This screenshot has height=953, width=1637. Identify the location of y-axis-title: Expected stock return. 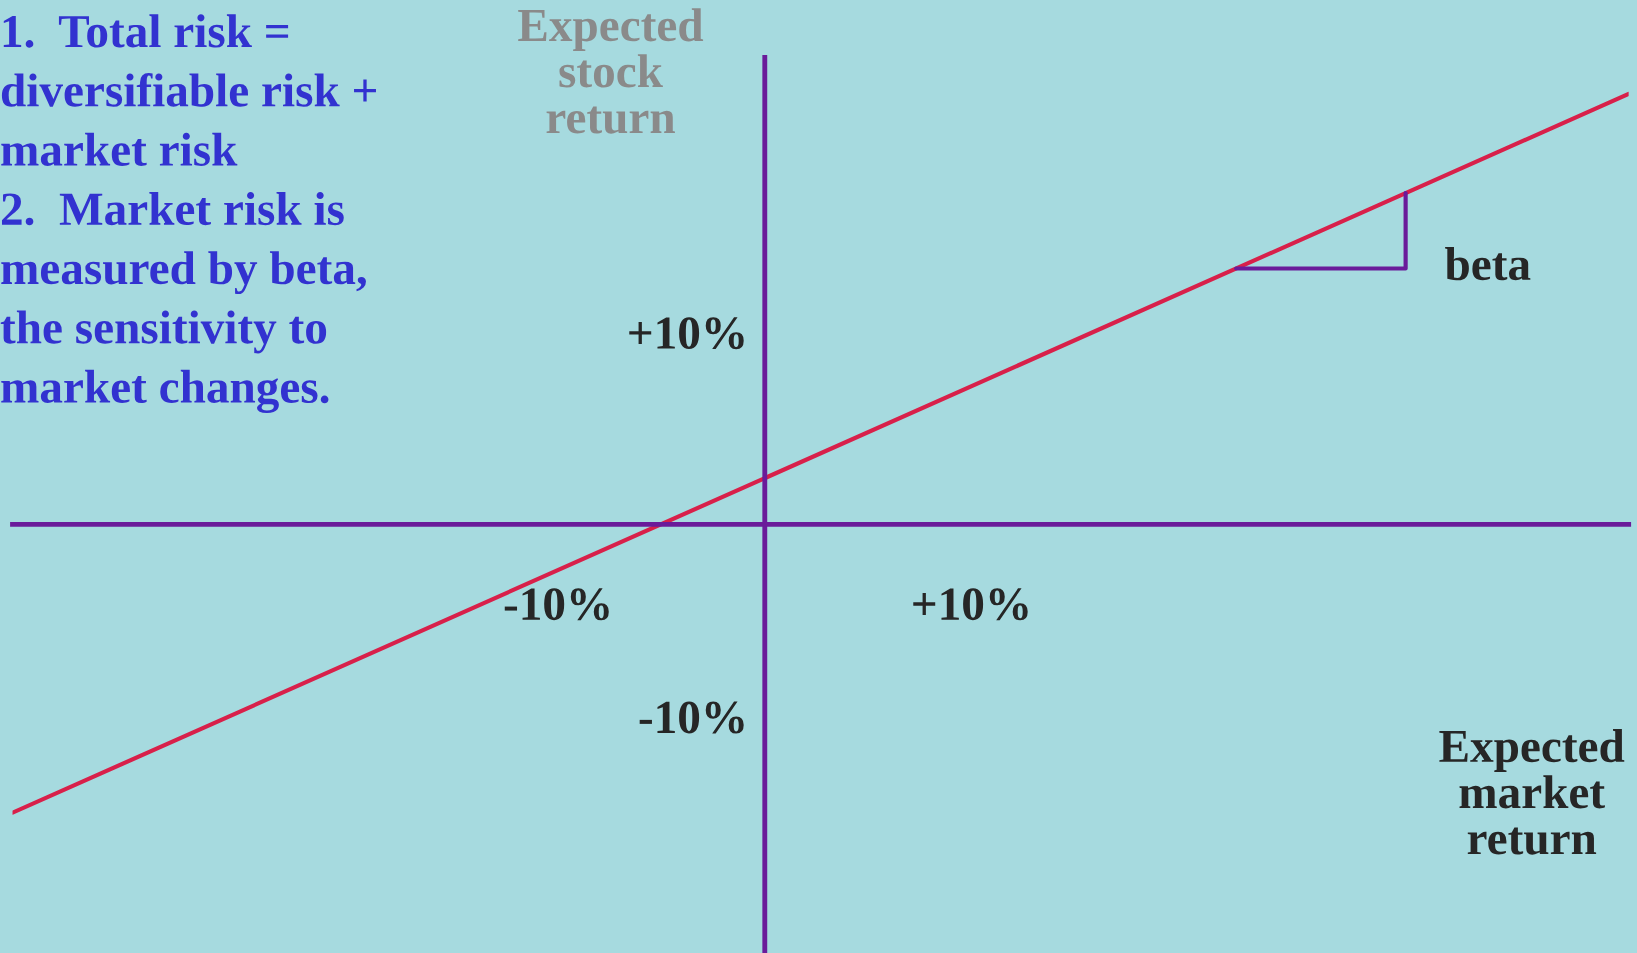
(611, 71).